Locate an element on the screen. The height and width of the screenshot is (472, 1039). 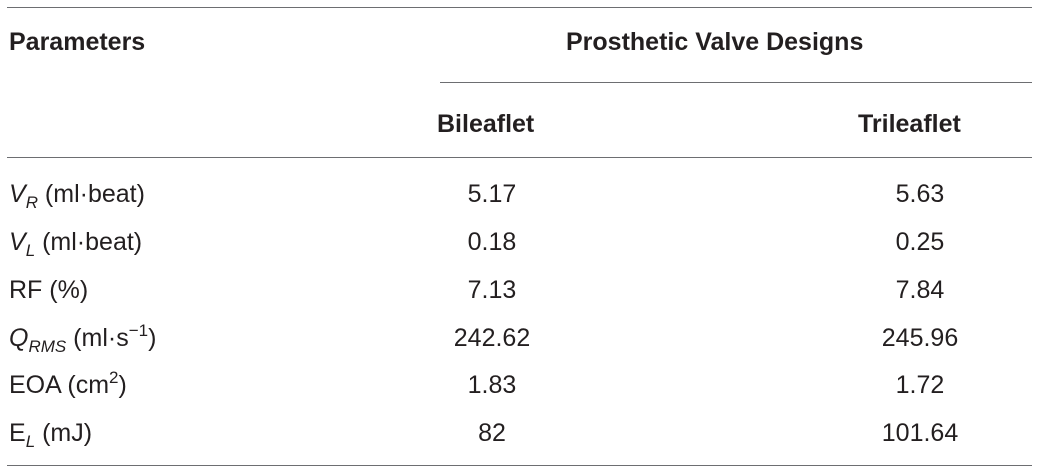
row-unit: (%) is located at coordinates (65, 290).